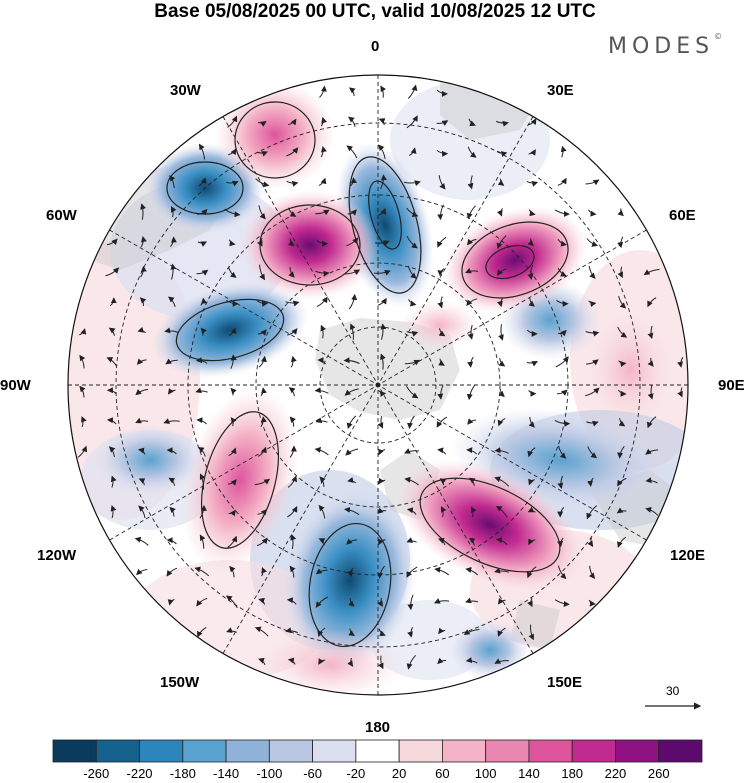 The image size is (750, 783). I want to click on lon-label-30e: 30E, so click(560, 90).